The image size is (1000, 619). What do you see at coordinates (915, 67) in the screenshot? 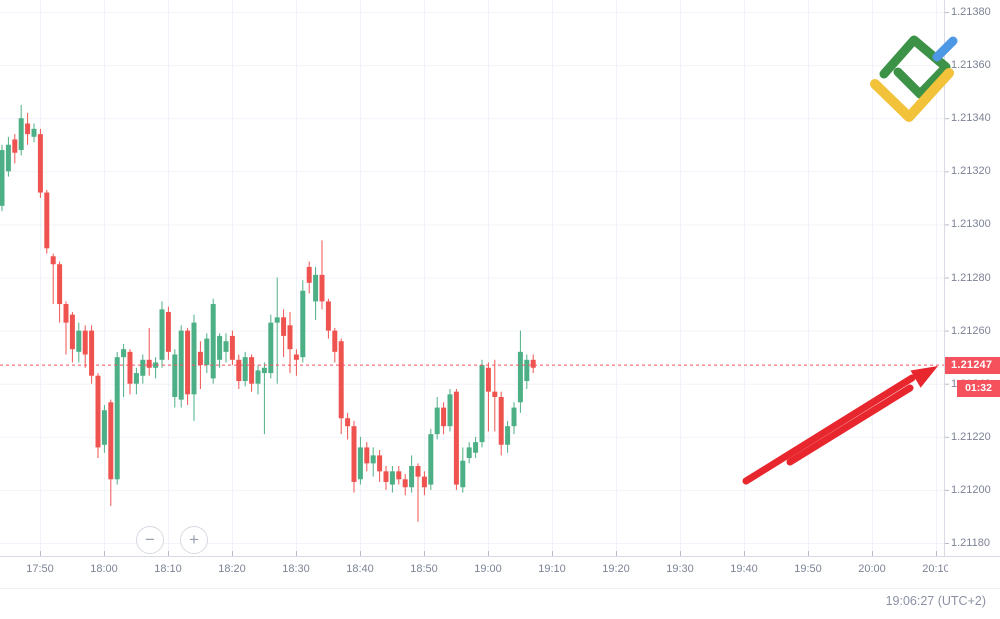
I see `logo-green-square` at bounding box center [915, 67].